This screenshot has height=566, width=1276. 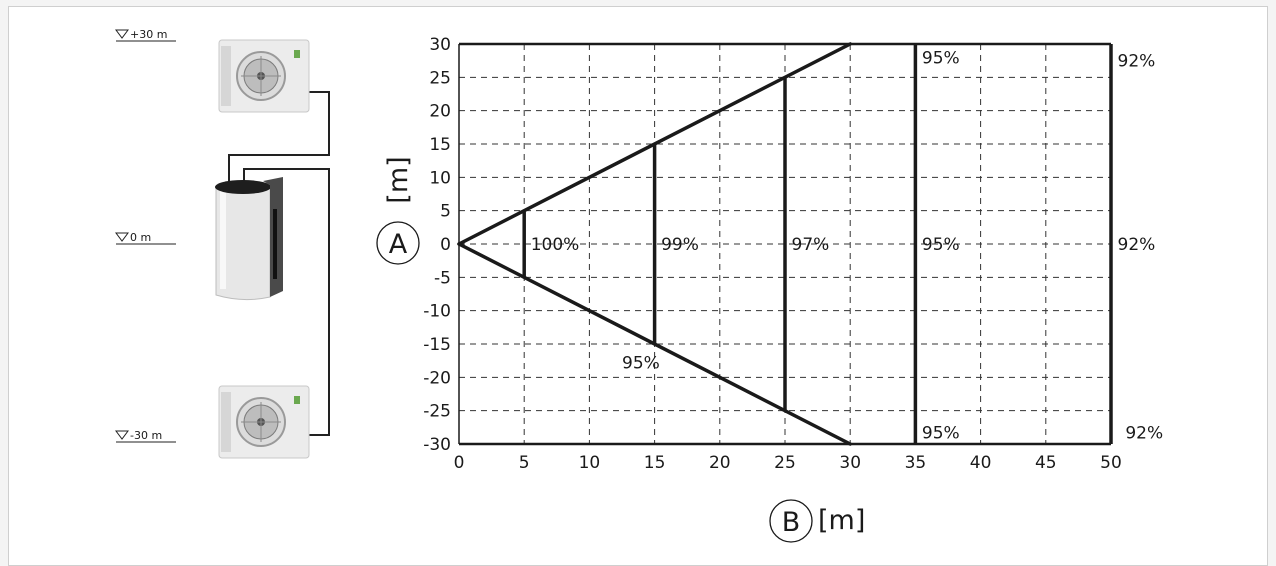 I want to click on y-tick-label: -15, so click(x=437, y=345).